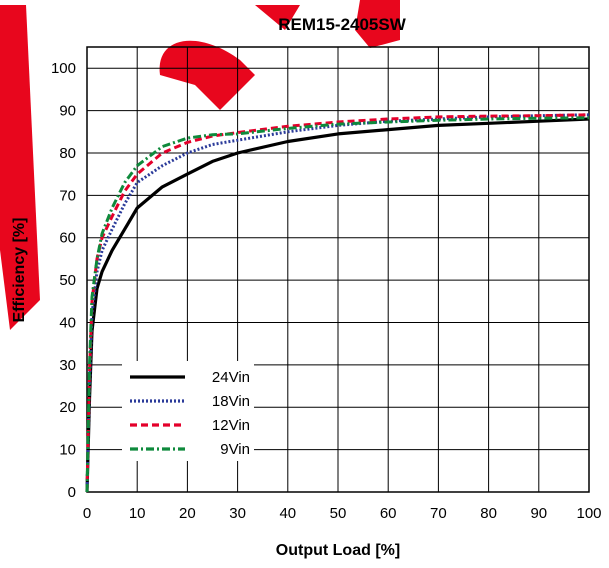  I want to click on x-tick-label: 10, so click(137, 513).